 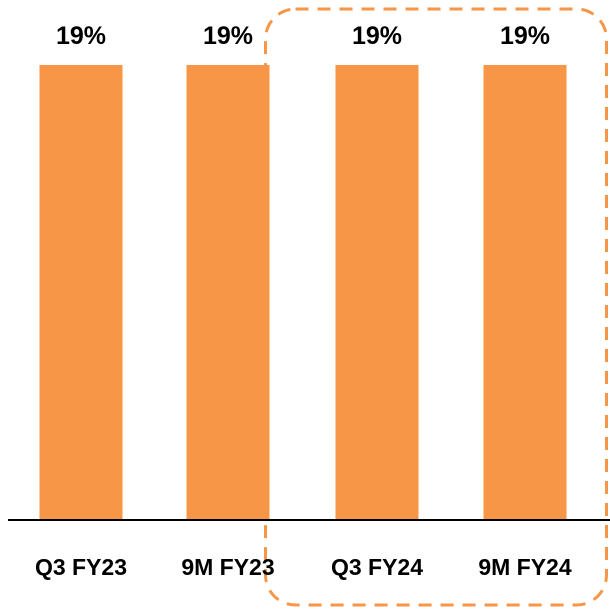 I want to click on x-tick-label-9m-fy23: 9M FY23, so click(x=227, y=567).